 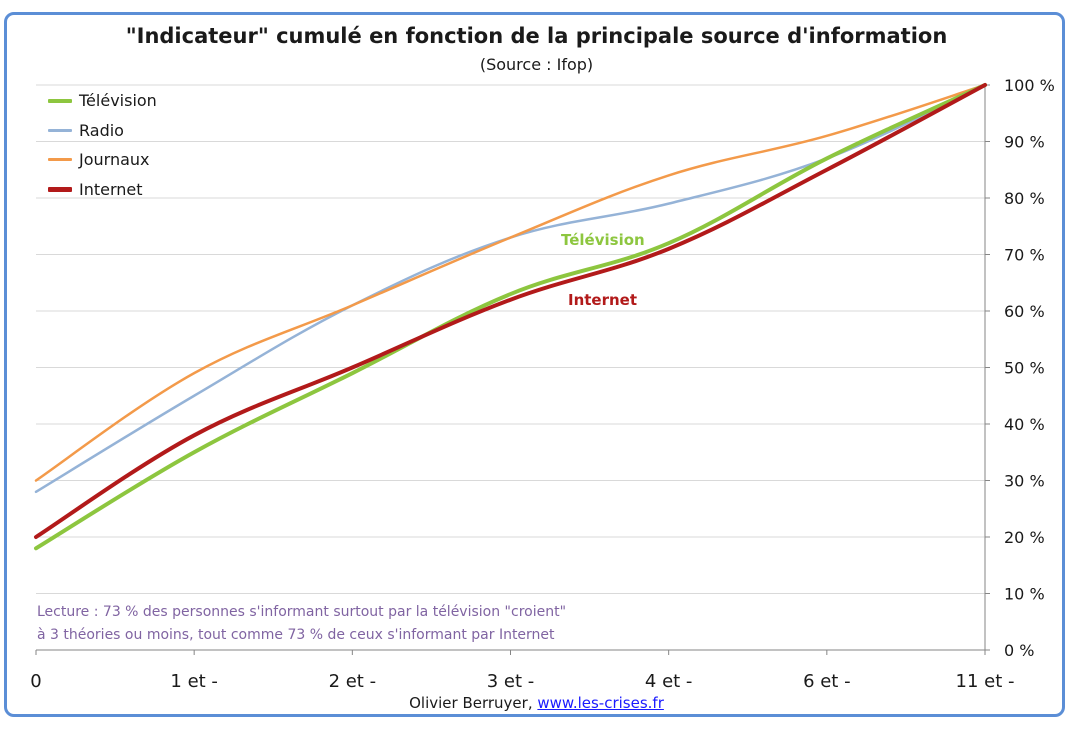 I want to click on y-tick-label: 0 %, so click(x=1019, y=650).